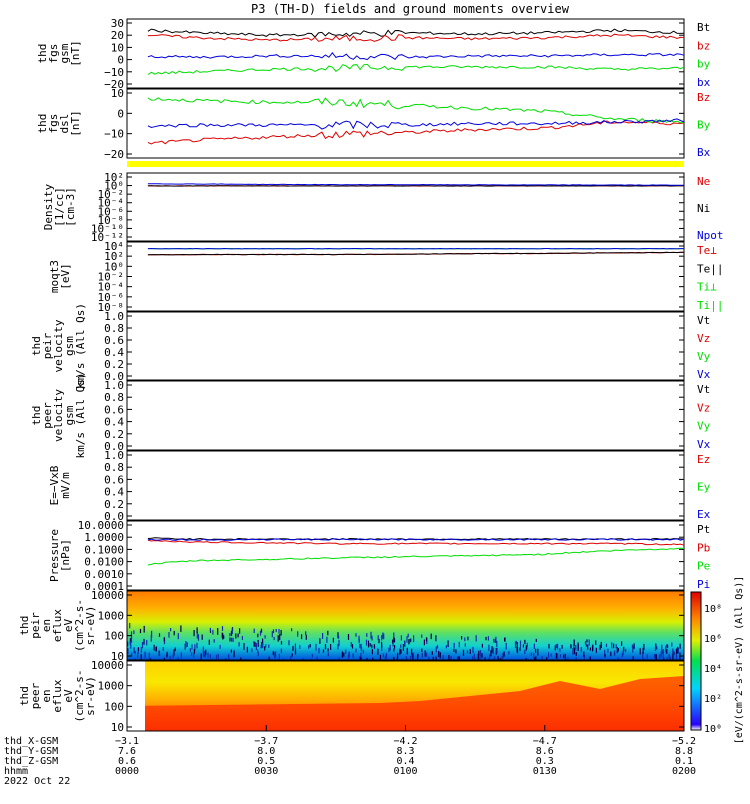 The width and height of the screenshot is (750, 804). Describe the element at coordinates (107, 665) in the screenshot. I see `y-tick-label: 10000` at that location.